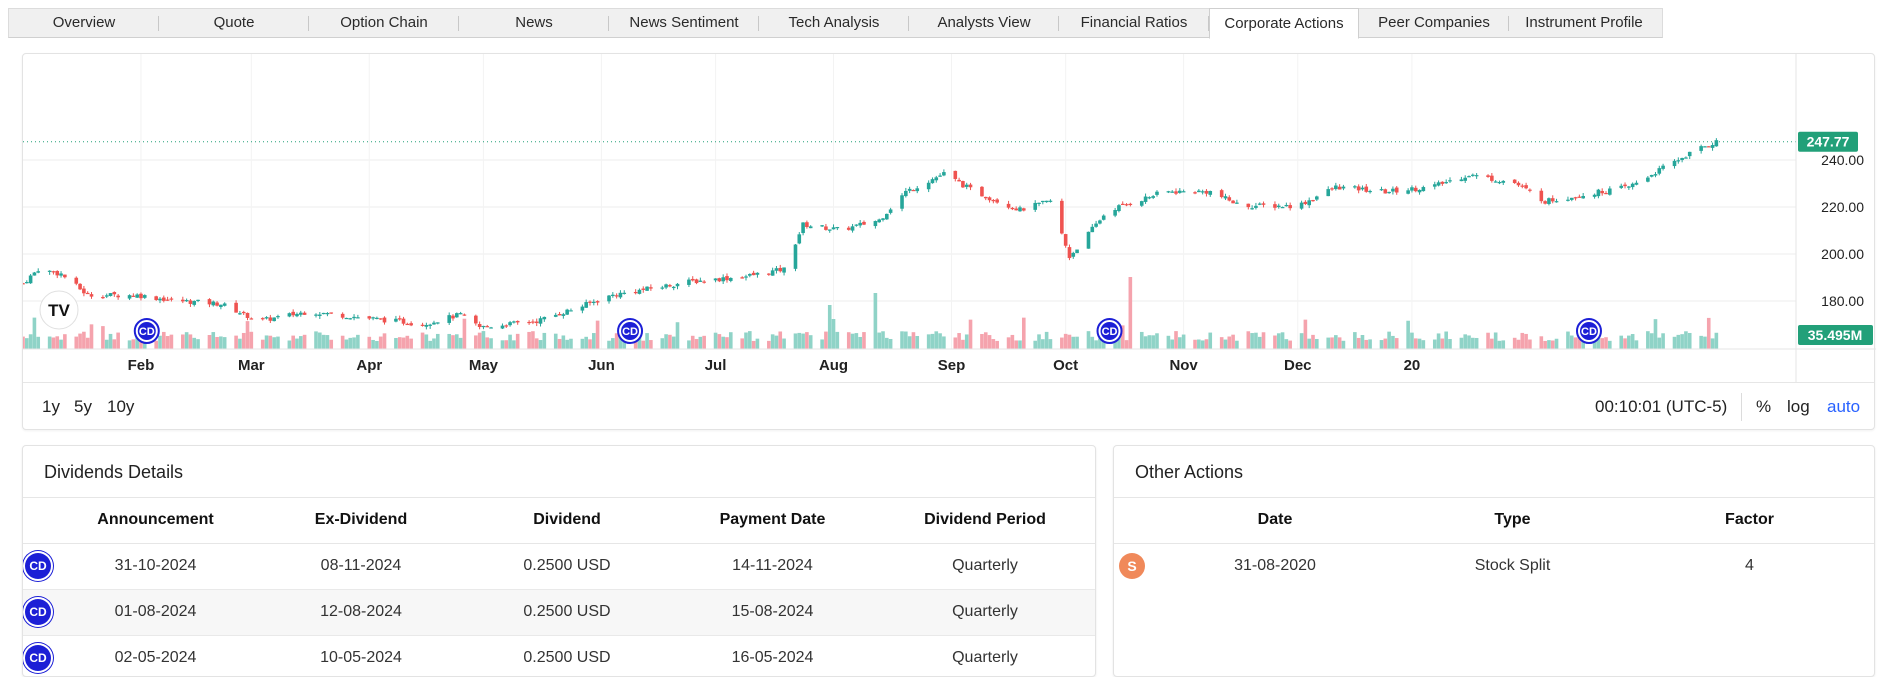 The height and width of the screenshot is (677, 1890). What do you see at coordinates (1798, 406) in the screenshot?
I see `log-scale-button: log` at bounding box center [1798, 406].